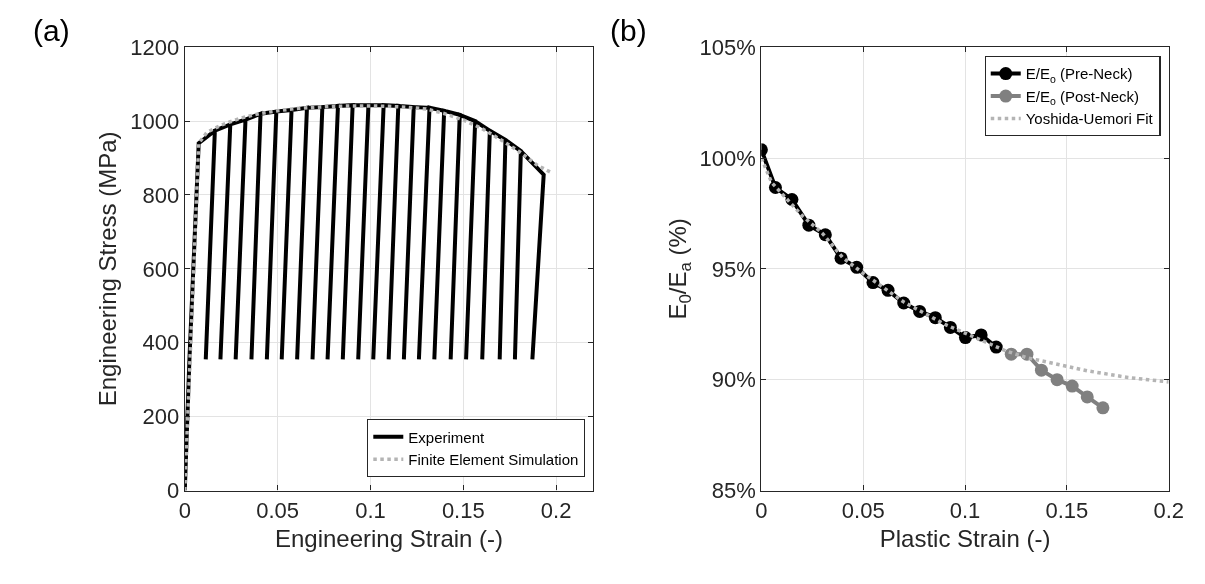 This screenshot has height=584, width=1205. What do you see at coordinates (1082, 97) in the screenshot?
I see `legend-label: E/E$_{o}$ (Post-Neck)` at bounding box center [1082, 97].